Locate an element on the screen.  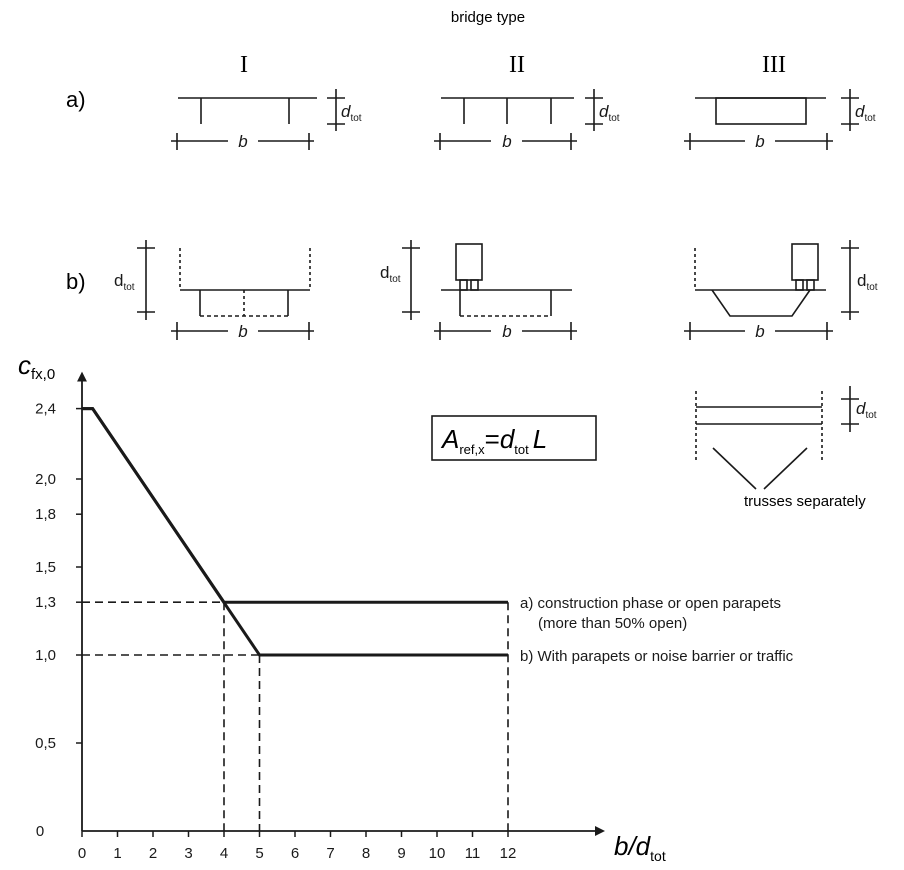
section-b-type-I is located at coordinates (225, 290).